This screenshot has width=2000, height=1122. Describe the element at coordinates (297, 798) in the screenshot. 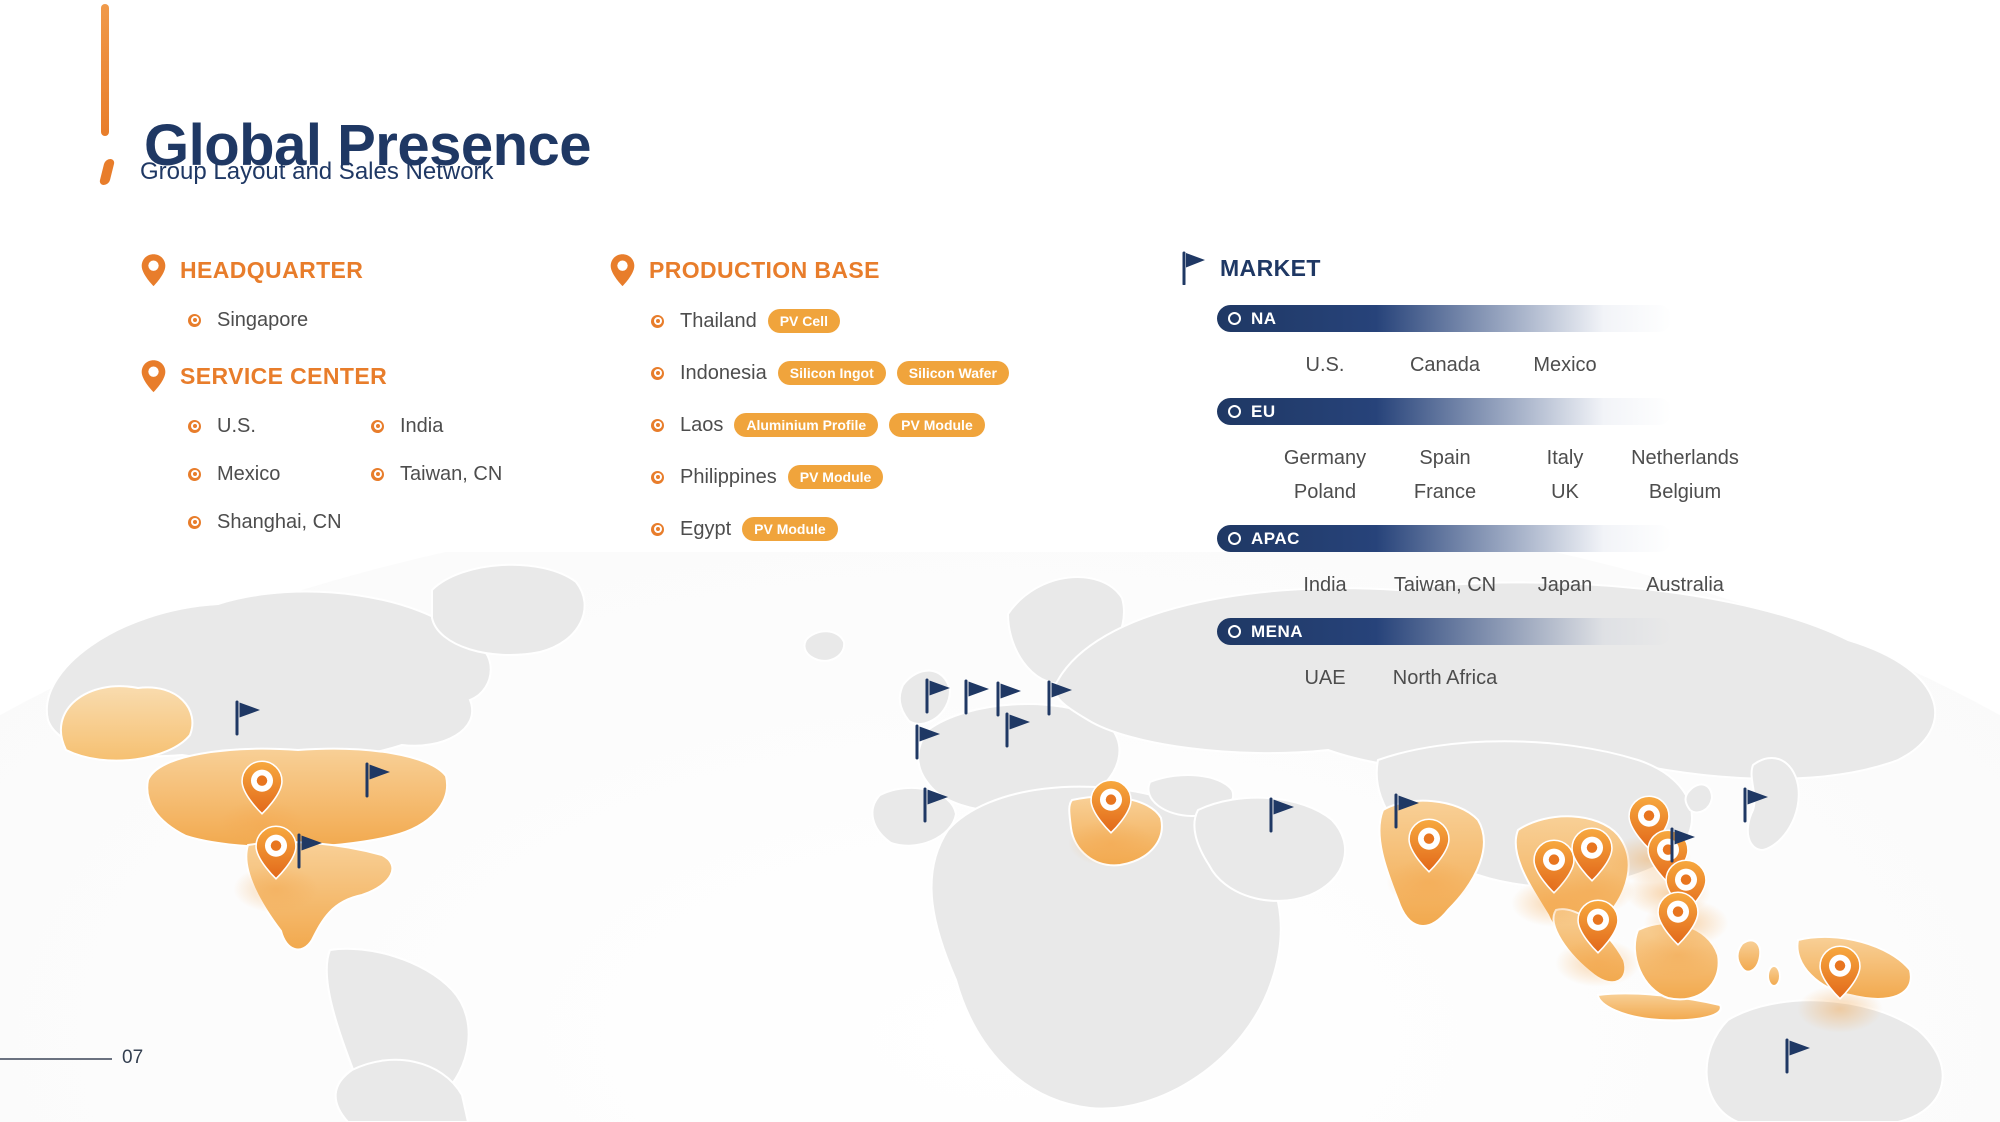

I see `region-usa` at that location.